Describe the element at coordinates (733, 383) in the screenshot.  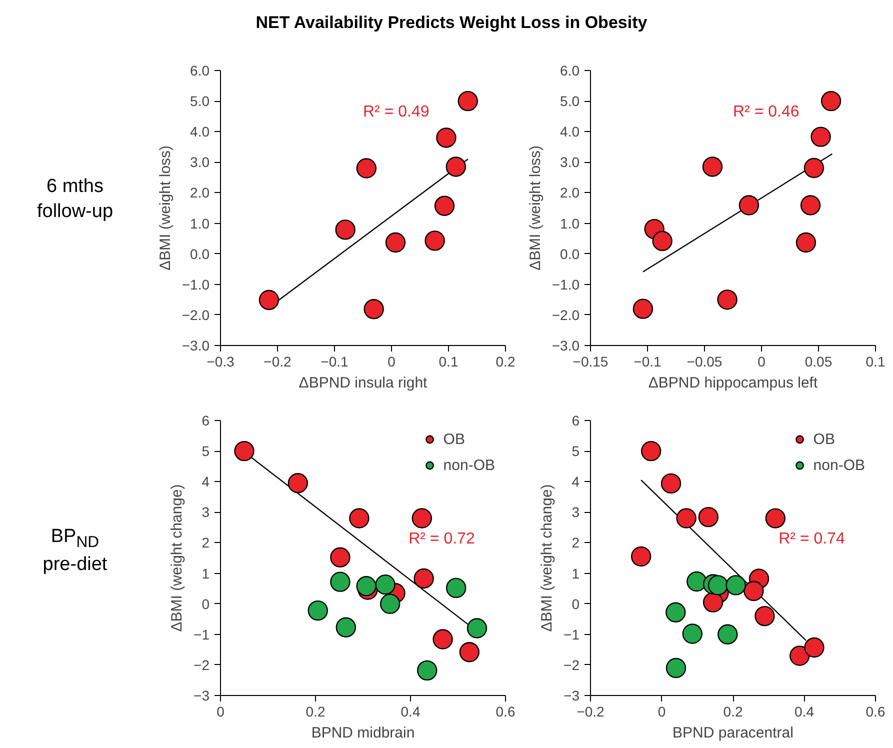
I see `x-axis-title: ΔBPND hippocampus left` at that location.